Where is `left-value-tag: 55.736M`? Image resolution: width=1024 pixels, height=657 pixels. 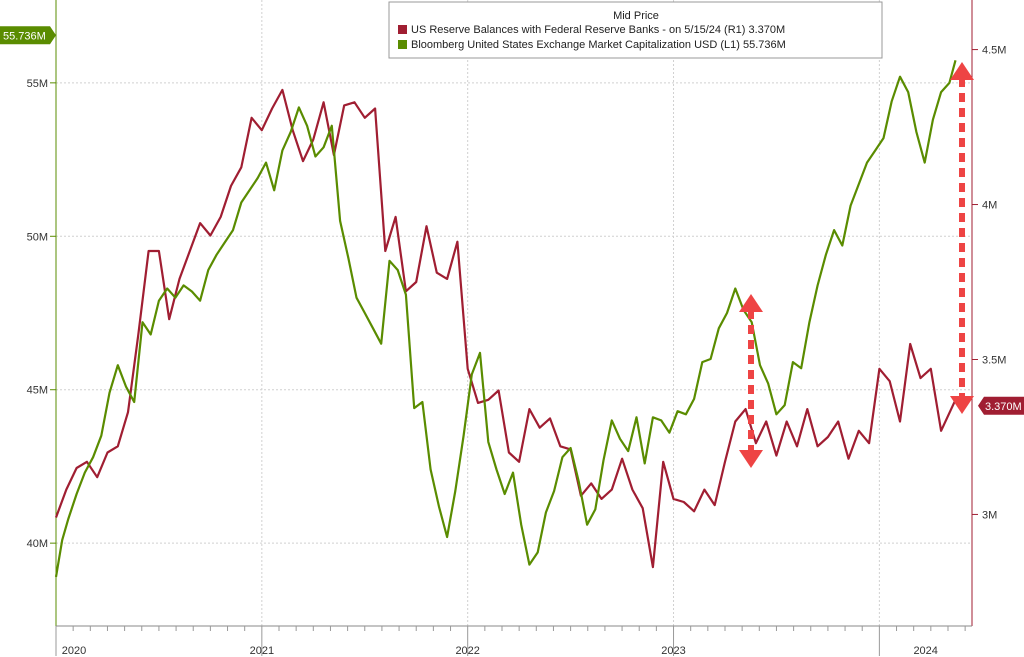 left-value-tag: 55.736M is located at coordinates (28, 35).